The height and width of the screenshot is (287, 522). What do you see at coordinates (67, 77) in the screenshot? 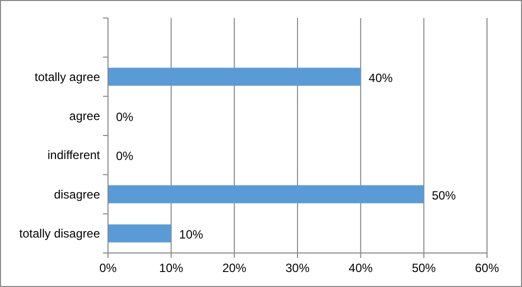
I see `y-tick-label: totally agree` at bounding box center [67, 77].